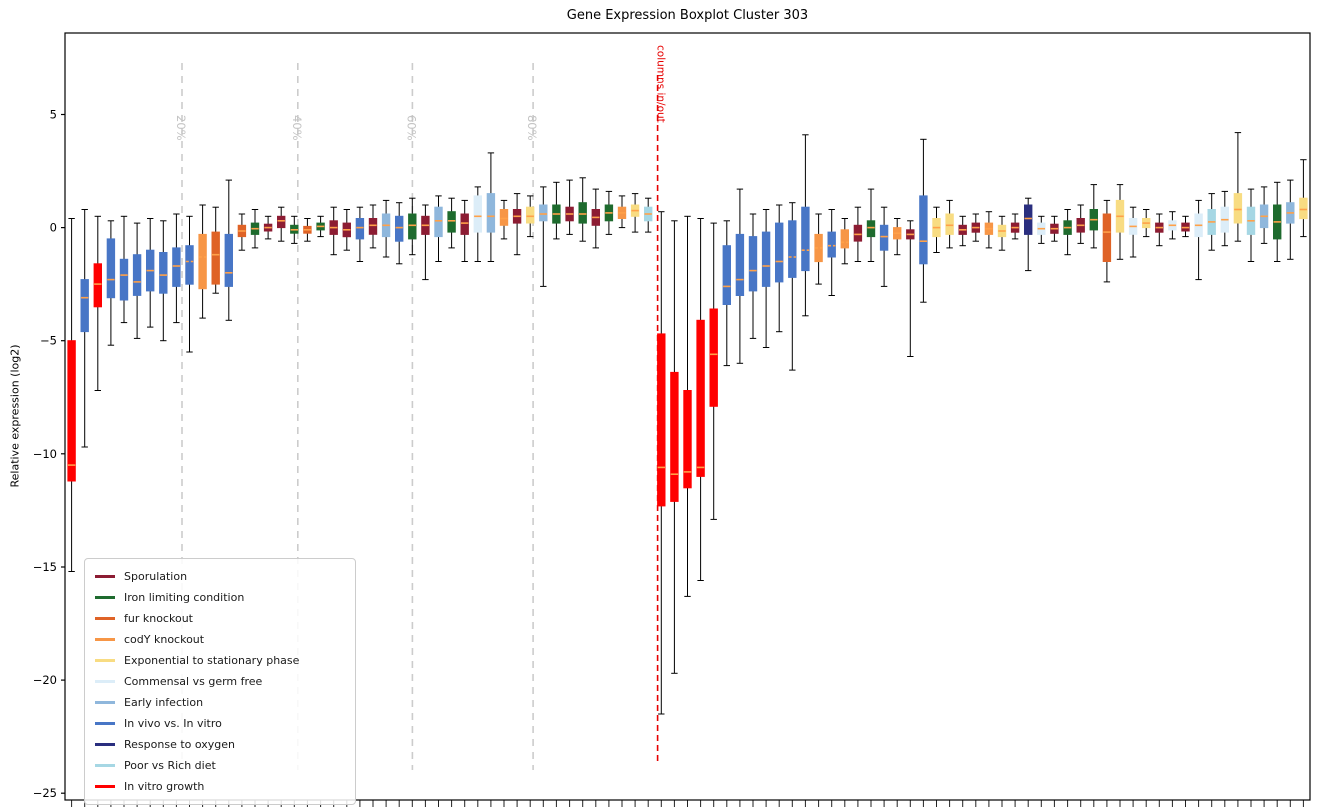  Describe the element at coordinates (179, 744) in the screenshot. I see `legend-label: Response to oxygen` at that location.